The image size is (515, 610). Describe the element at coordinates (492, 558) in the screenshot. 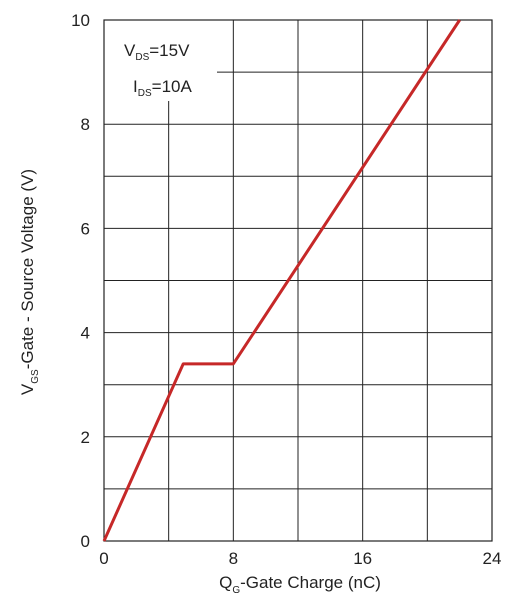

I see `x-tick-label: 24` at that location.